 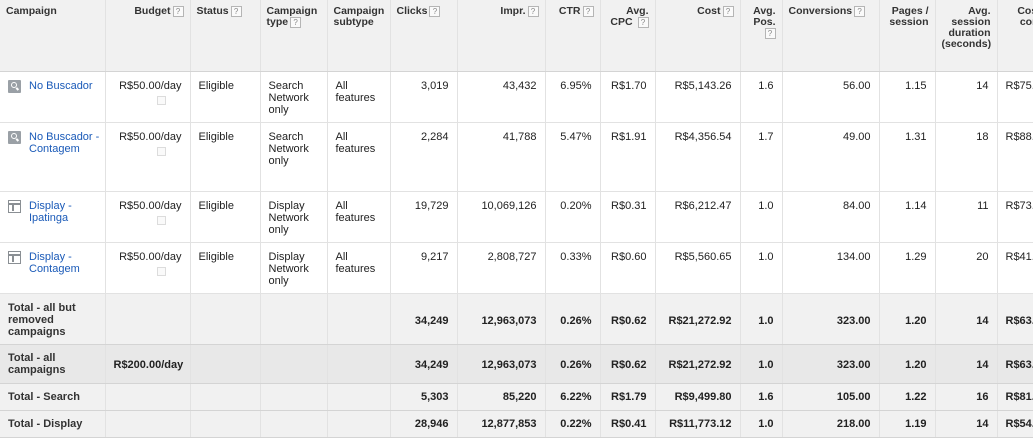 What do you see at coordinates (61, 86) in the screenshot?
I see `campaign-link: No Buscador` at bounding box center [61, 86].